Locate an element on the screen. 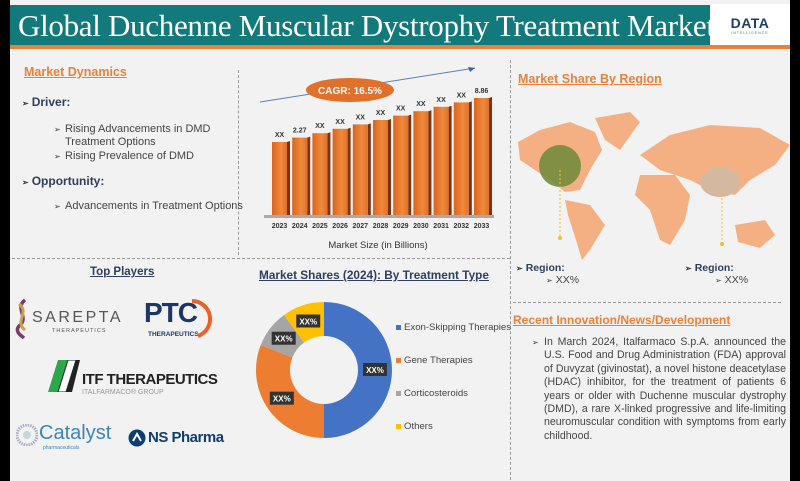  x-tick-label: 2024 is located at coordinates (300, 226).